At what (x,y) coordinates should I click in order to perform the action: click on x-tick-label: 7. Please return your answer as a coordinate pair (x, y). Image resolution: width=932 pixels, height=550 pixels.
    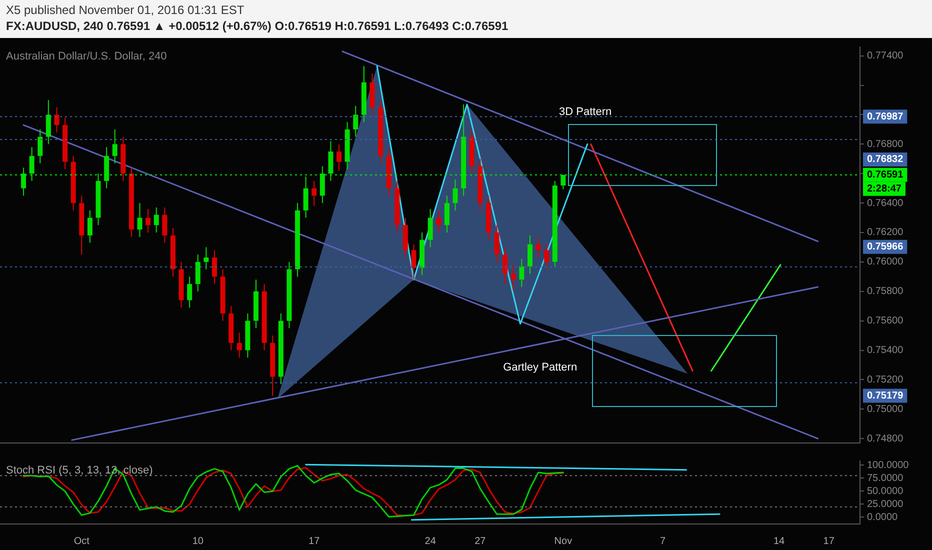
    Looking at the image, I should click on (663, 541).